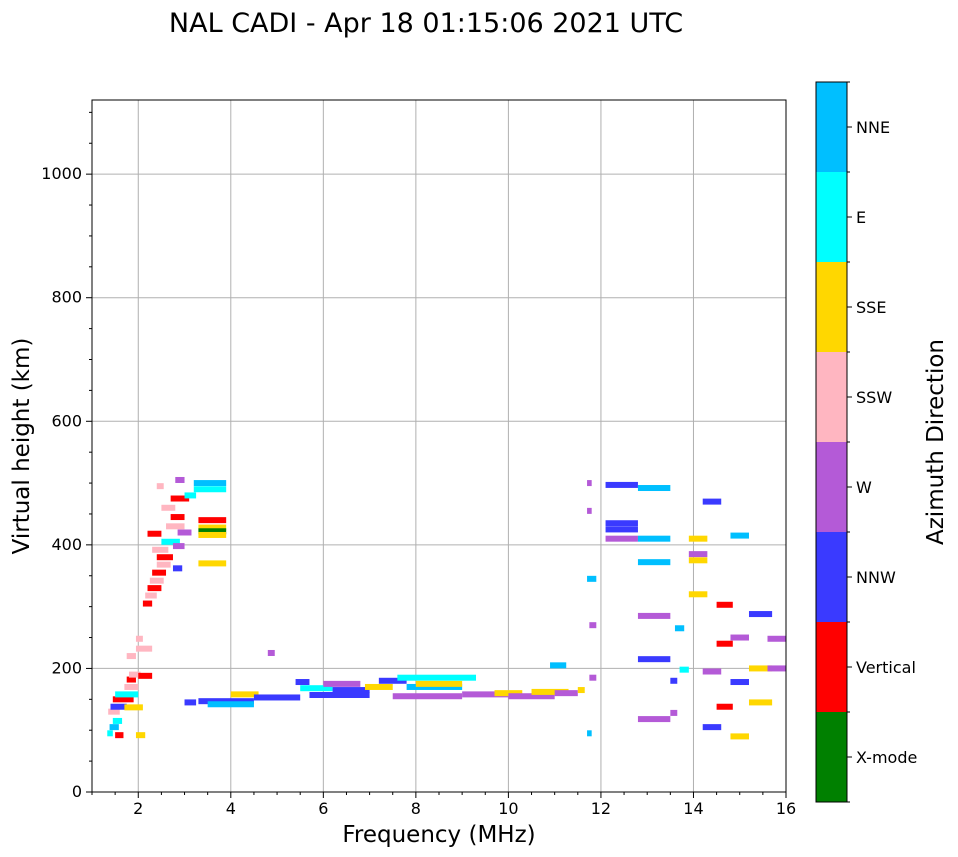 The width and height of the screenshot is (958, 857). What do you see at coordinates (831, 667) in the screenshot?
I see `colorbar-swatch-vertical` at bounding box center [831, 667].